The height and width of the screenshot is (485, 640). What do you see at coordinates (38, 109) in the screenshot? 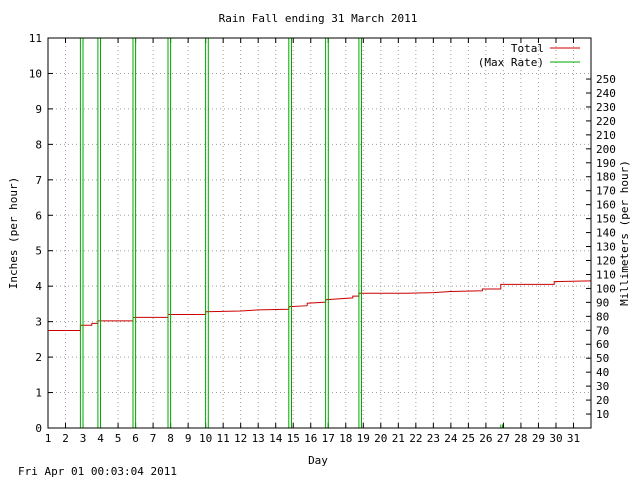
I see `y-tick-label: 9` at bounding box center [38, 109].